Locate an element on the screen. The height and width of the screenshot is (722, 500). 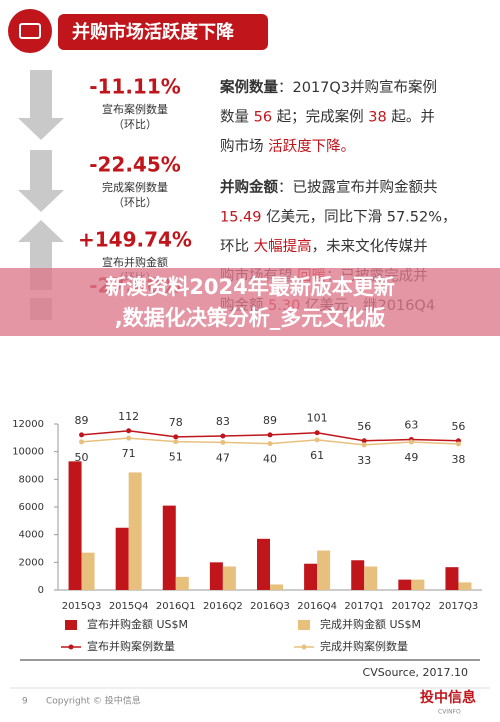
text-segment: 数量 is located at coordinates (237, 117).